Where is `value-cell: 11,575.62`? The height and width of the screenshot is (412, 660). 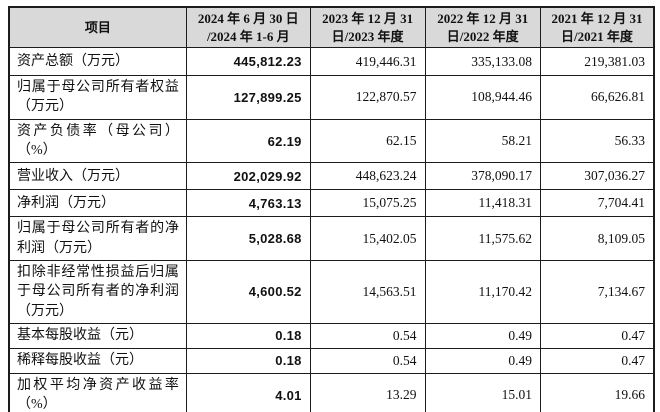 value-cell: 11,575.62 is located at coordinates (482, 238).